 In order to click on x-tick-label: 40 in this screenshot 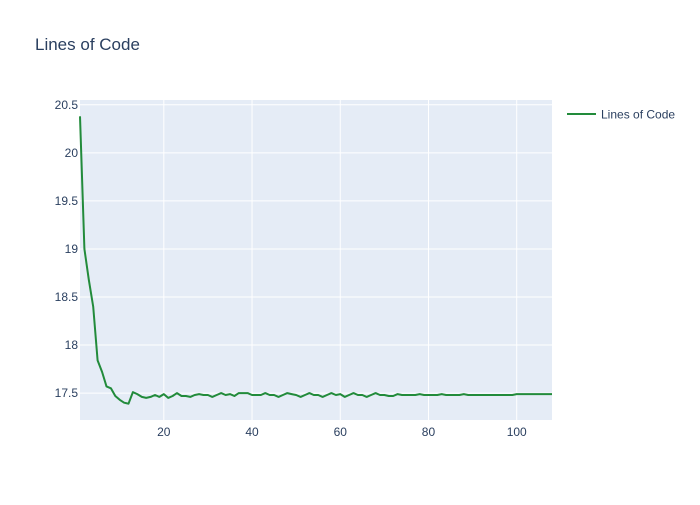, I will do `click(252, 432)`.